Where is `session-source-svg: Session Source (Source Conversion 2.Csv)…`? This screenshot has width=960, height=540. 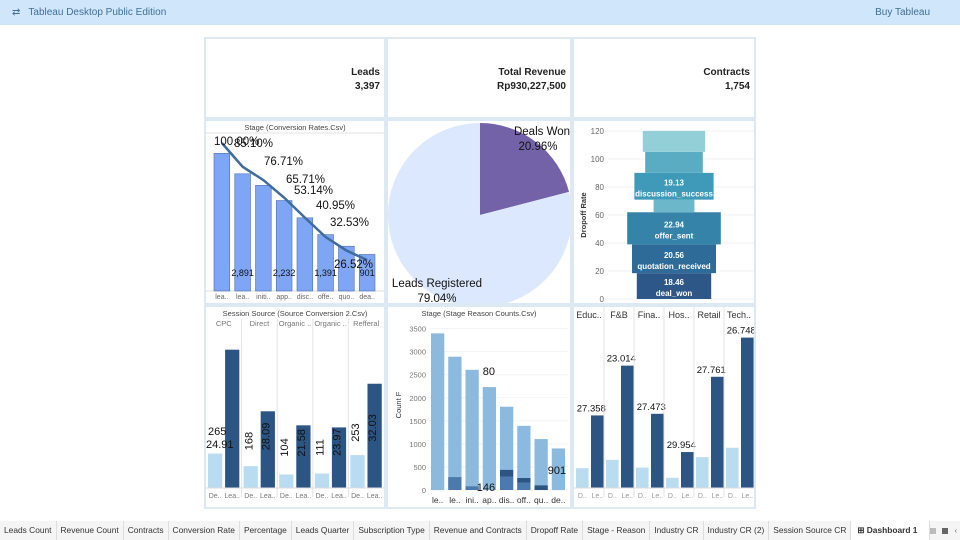 session-source-svg: Session Source (Source Conversion 2.Csv)… is located at coordinates (295, 404).